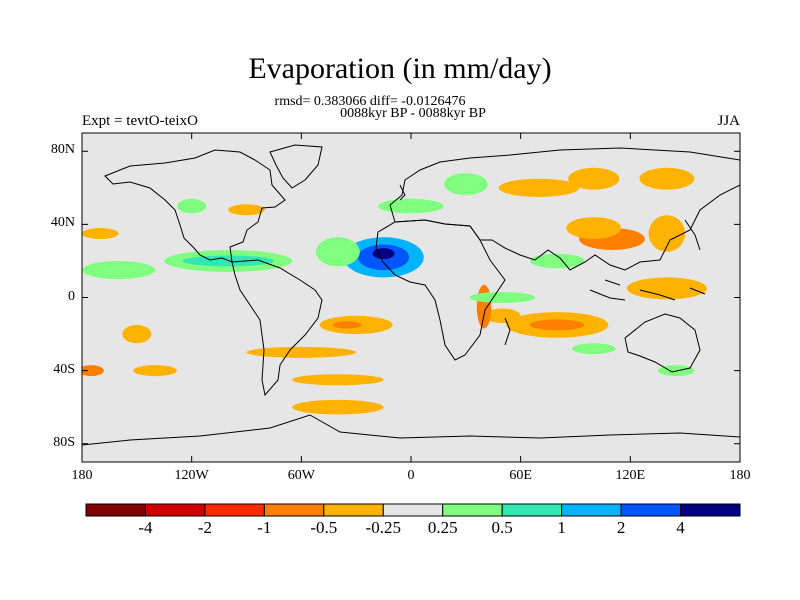  What do you see at coordinates (413, 113) in the screenshot?
I see `period-subtitle: 0088kyr BP - 0088kyr BP` at bounding box center [413, 113].